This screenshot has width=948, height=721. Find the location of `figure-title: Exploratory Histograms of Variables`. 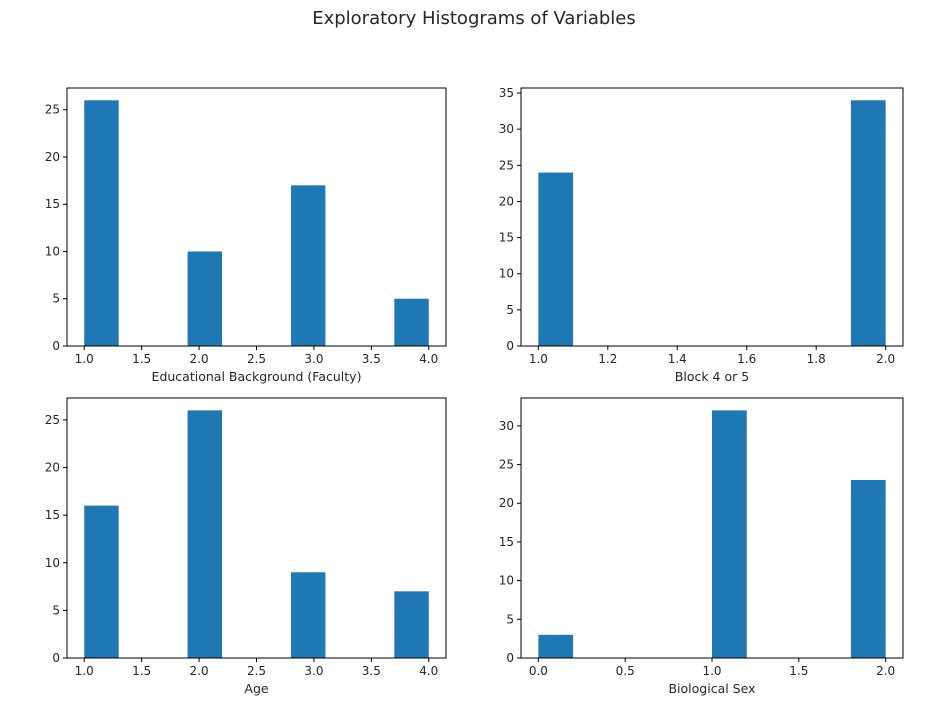

figure-title: Exploratory Histograms of Variables is located at coordinates (474, 18).